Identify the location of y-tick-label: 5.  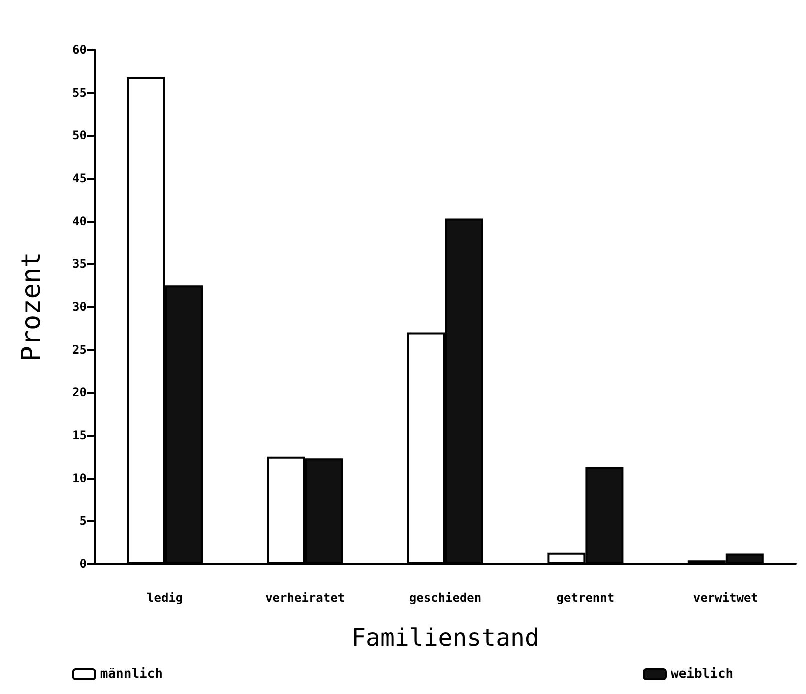
(83, 521).